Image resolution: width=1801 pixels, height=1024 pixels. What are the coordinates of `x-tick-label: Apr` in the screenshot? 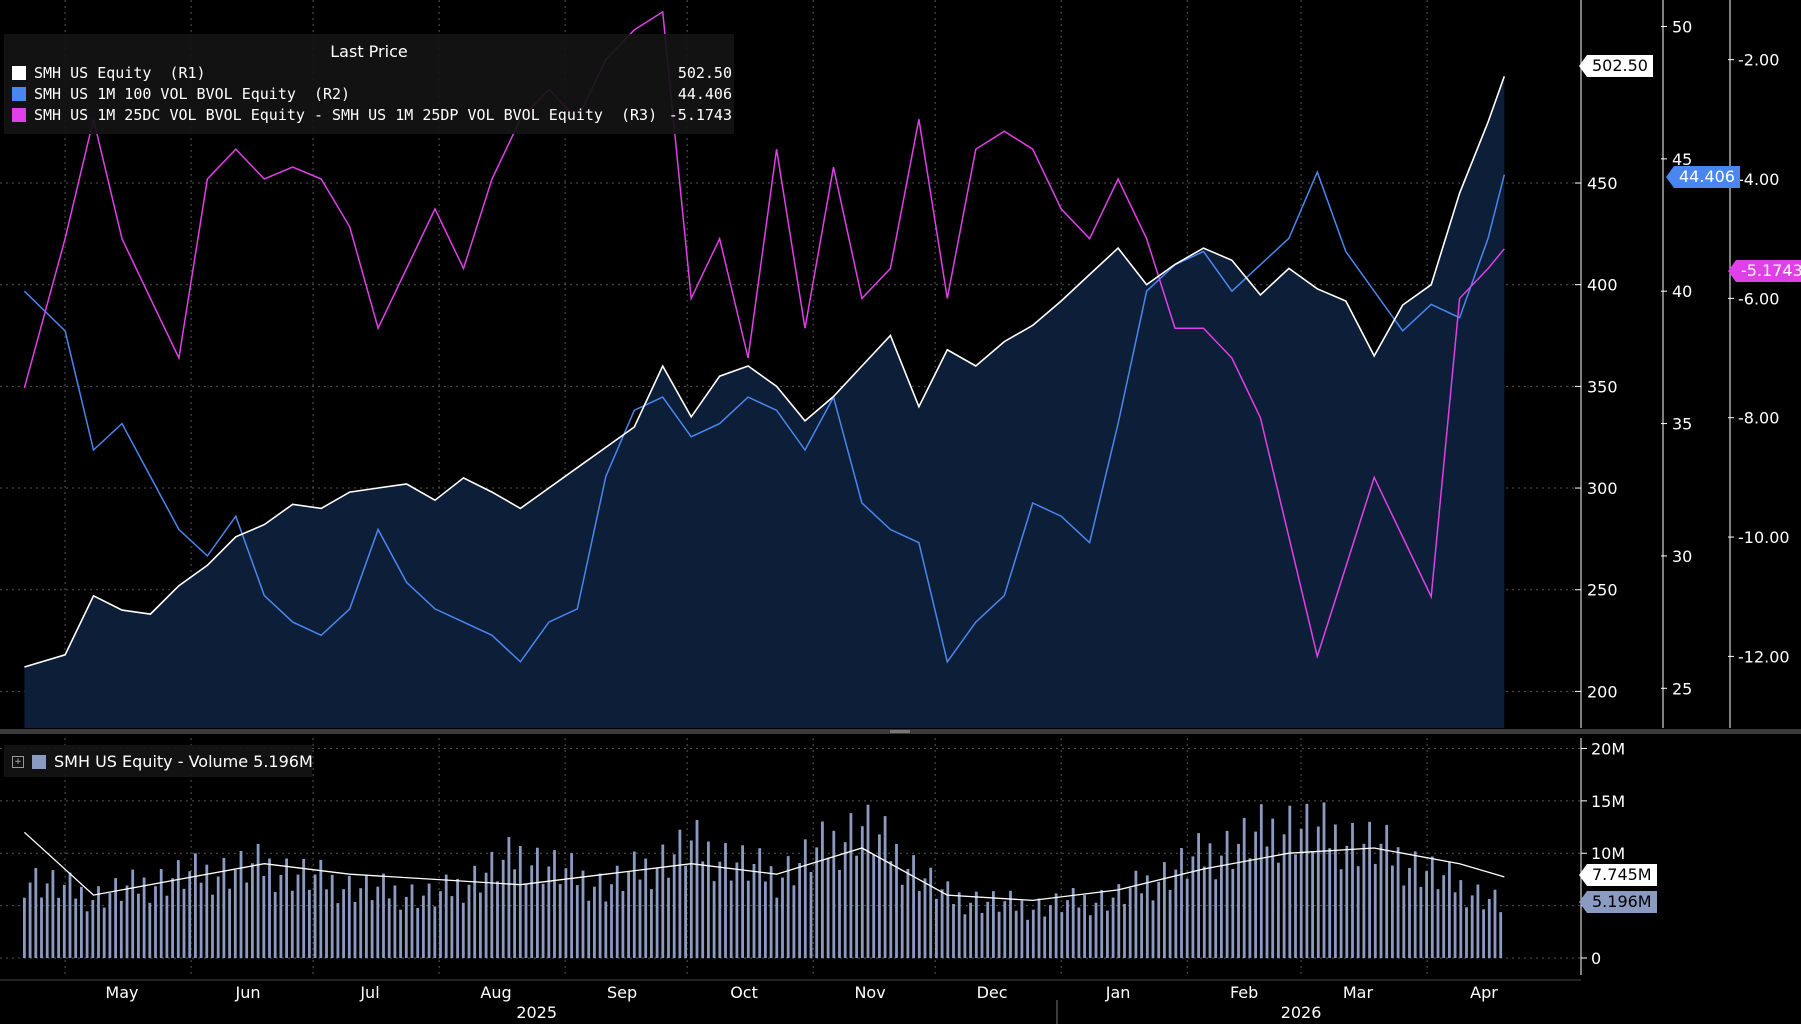 It's located at (1484, 992).